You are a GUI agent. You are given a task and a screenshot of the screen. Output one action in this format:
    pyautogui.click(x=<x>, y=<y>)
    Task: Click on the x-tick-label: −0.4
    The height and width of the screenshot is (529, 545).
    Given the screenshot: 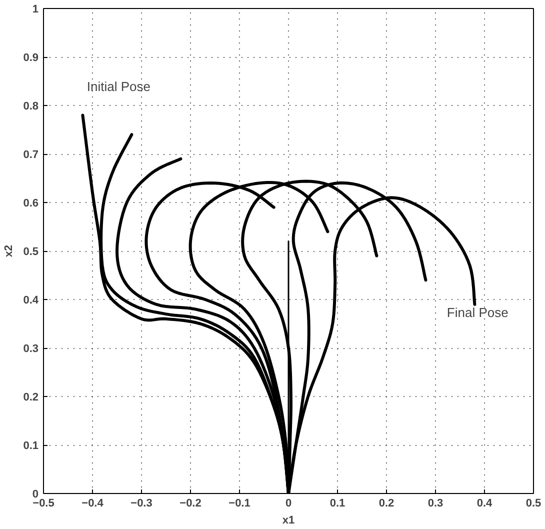 What is the action you would take?
    pyautogui.click(x=93, y=504)
    